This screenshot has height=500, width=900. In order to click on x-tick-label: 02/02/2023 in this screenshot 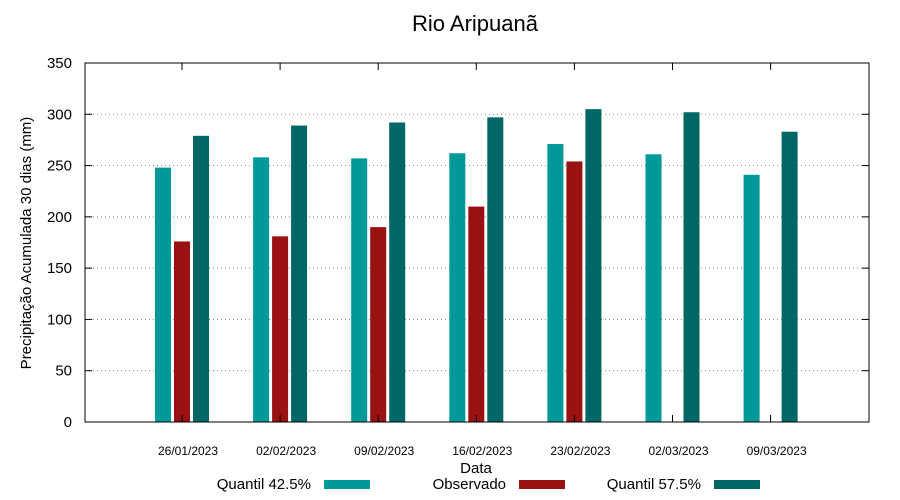, I will do `click(286, 451)`.